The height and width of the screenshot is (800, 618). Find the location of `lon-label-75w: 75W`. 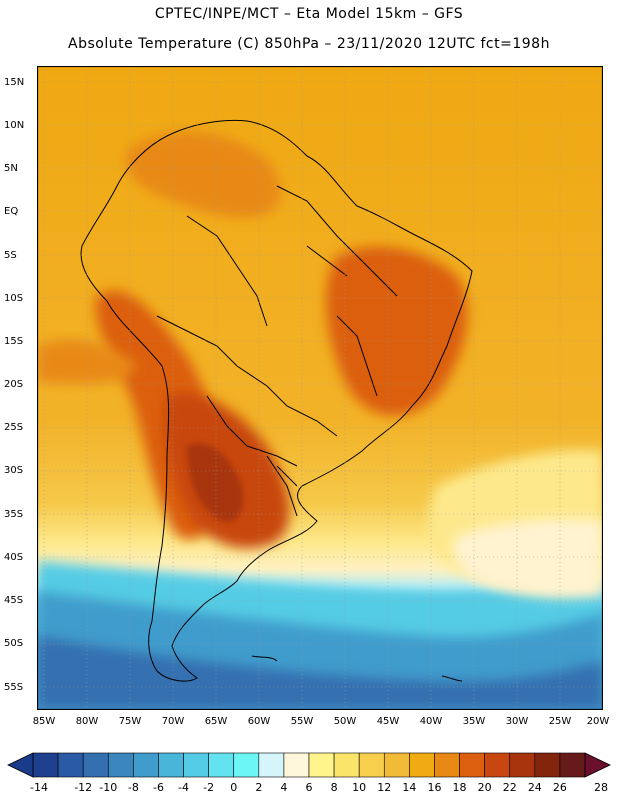

lon-label-75w: 75W is located at coordinates (130, 721).